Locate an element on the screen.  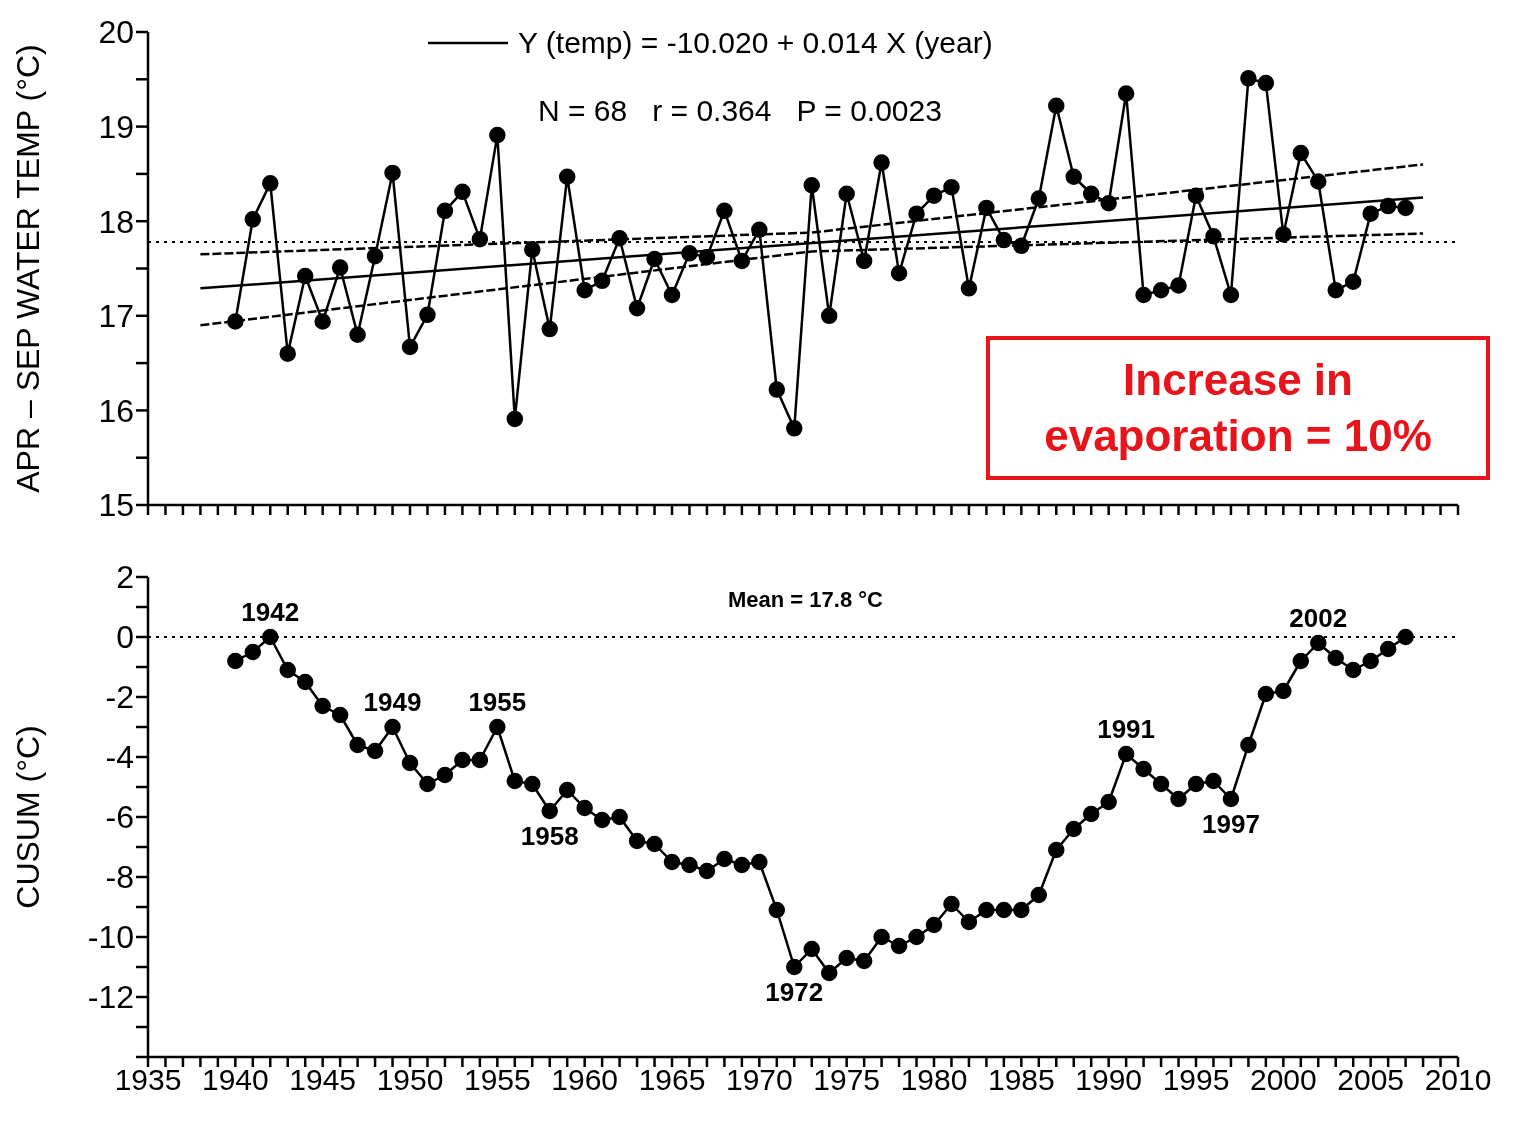
y-axis-title: CUSUM (°C) is located at coordinates (28, 817).